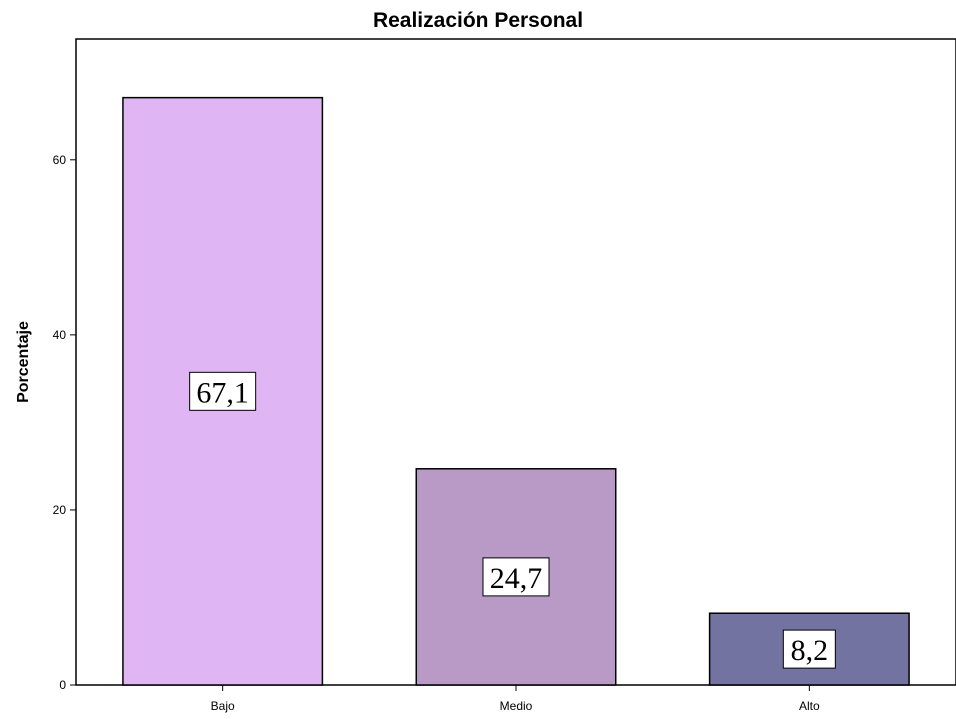  I want to click on y-tick-label: 0, so click(62, 685).